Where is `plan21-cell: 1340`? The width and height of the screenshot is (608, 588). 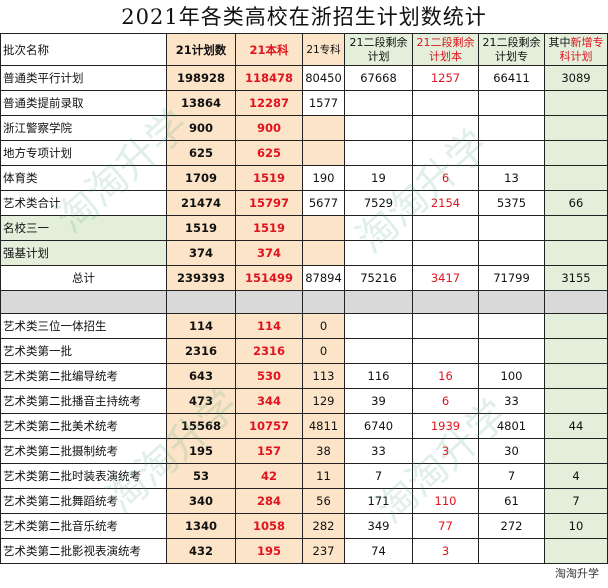 plan21-cell: 1340 is located at coordinates (201, 526).